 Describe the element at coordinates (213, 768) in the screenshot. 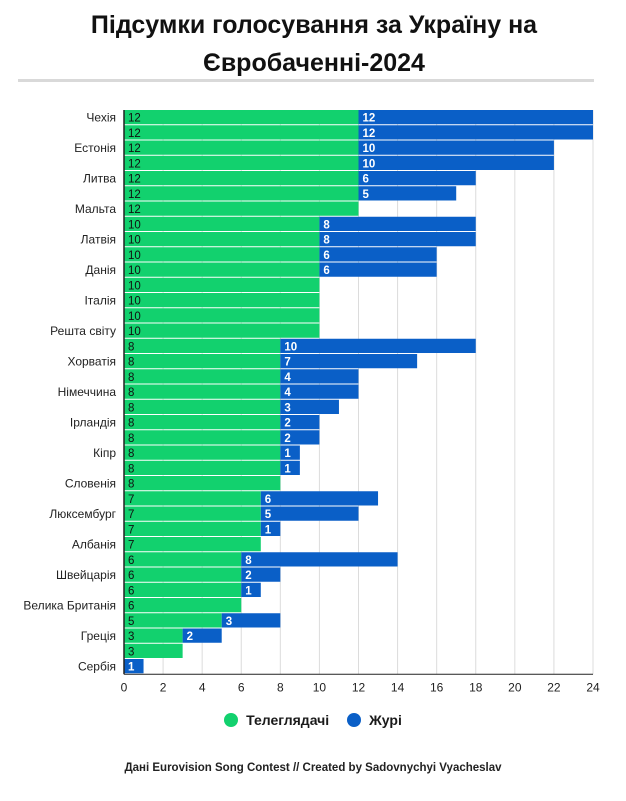

I see `credits-prefix: Дані Eurovision Song Contest //` at that location.